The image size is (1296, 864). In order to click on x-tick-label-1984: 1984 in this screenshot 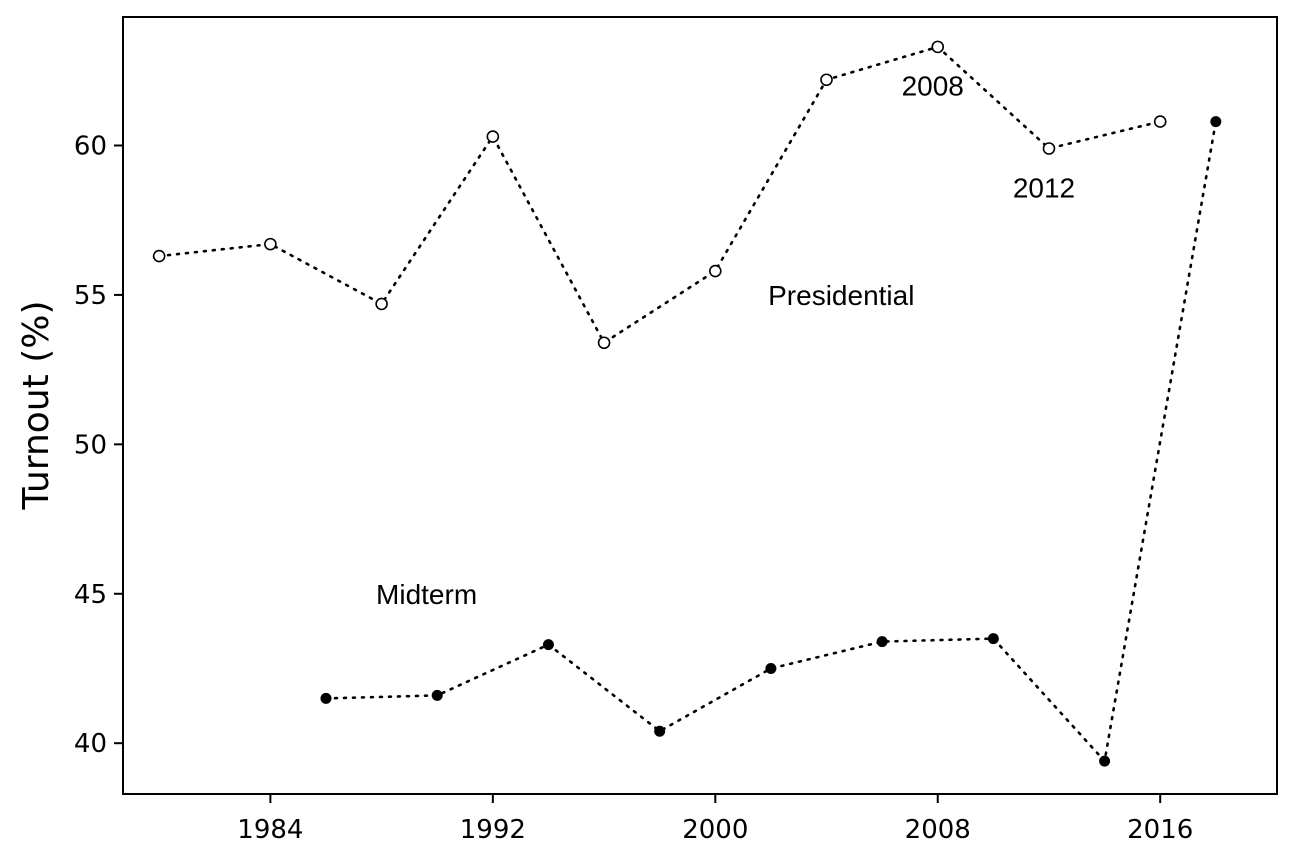, I will do `click(270, 830)`.